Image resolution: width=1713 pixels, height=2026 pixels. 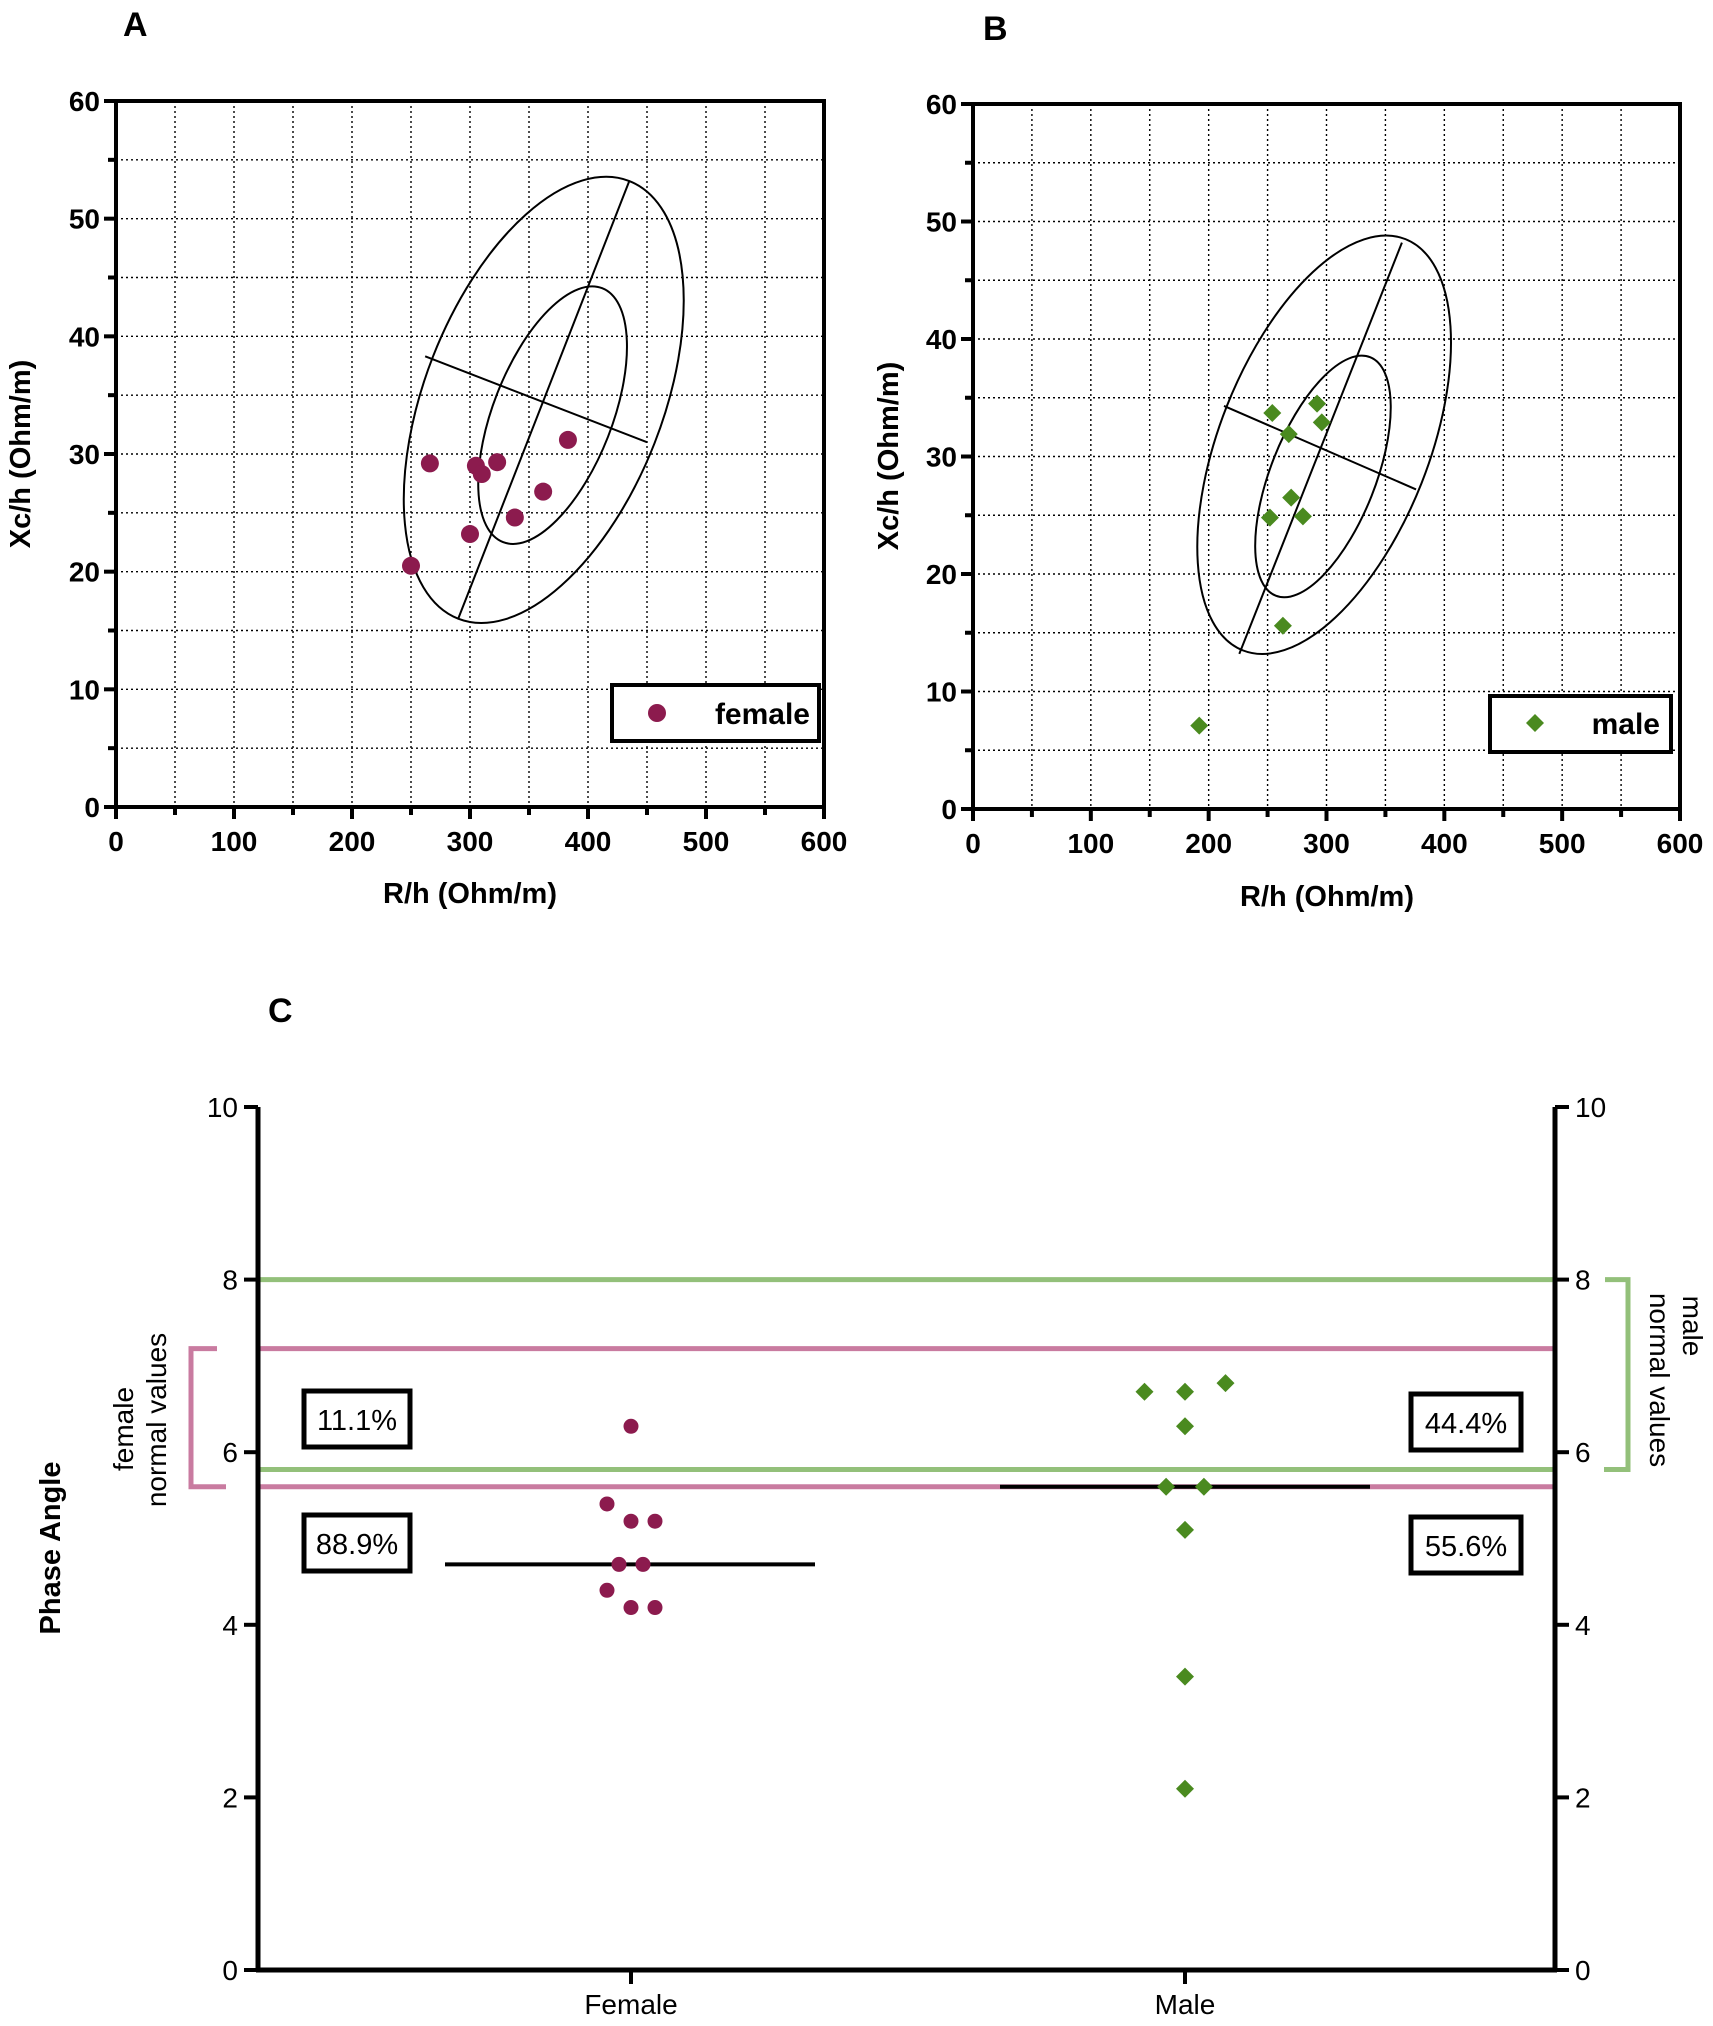 I want to click on panel-a-legend-box, so click(x=715, y=713).